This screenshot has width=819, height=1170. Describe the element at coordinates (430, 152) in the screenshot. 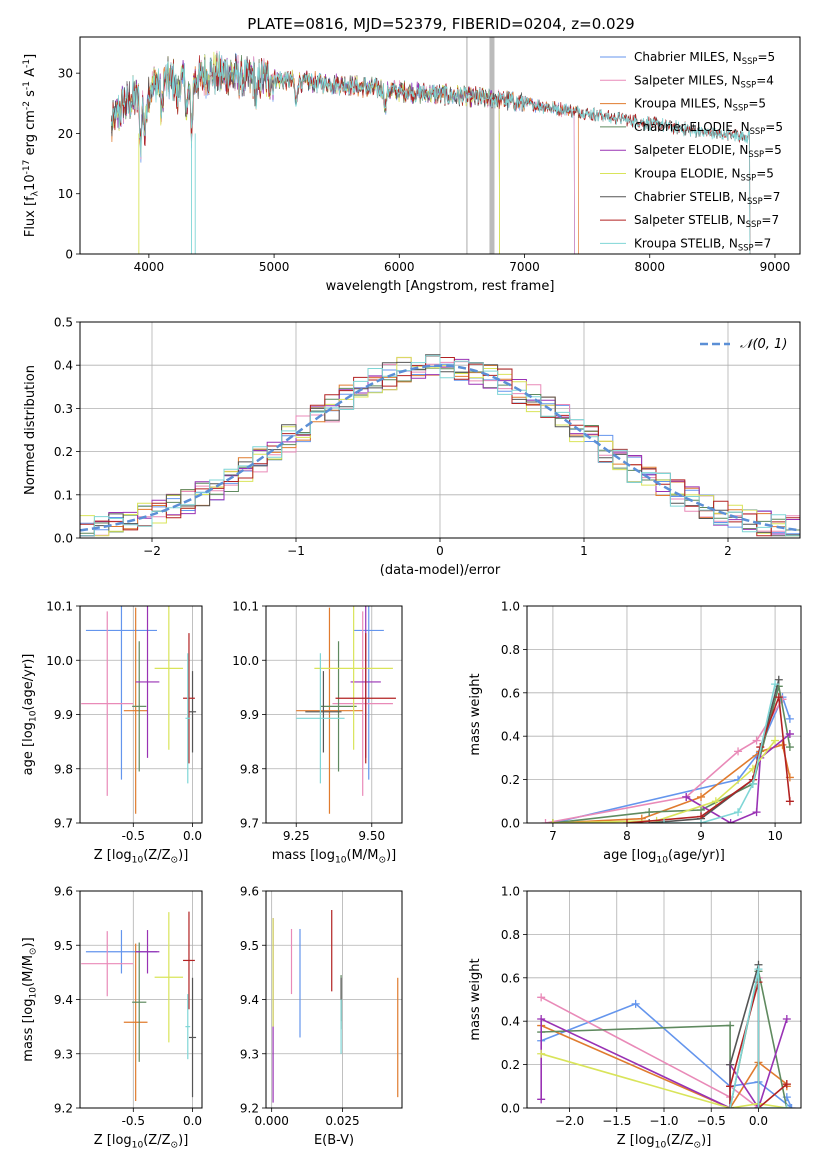

I see `spectrum-line` at that location.